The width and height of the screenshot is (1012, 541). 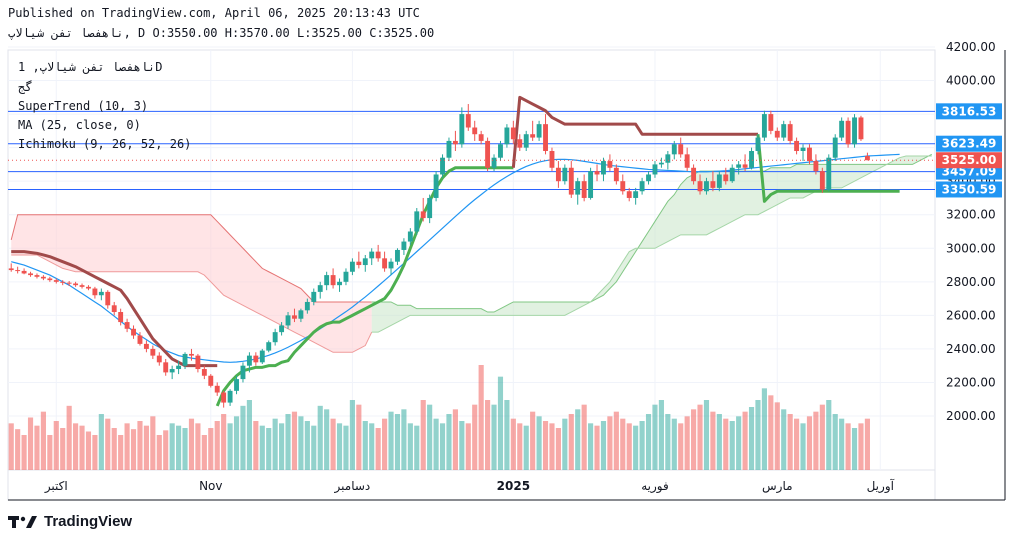 I want to click on last-price-label: 3525.00, so click(x=969, y=160).